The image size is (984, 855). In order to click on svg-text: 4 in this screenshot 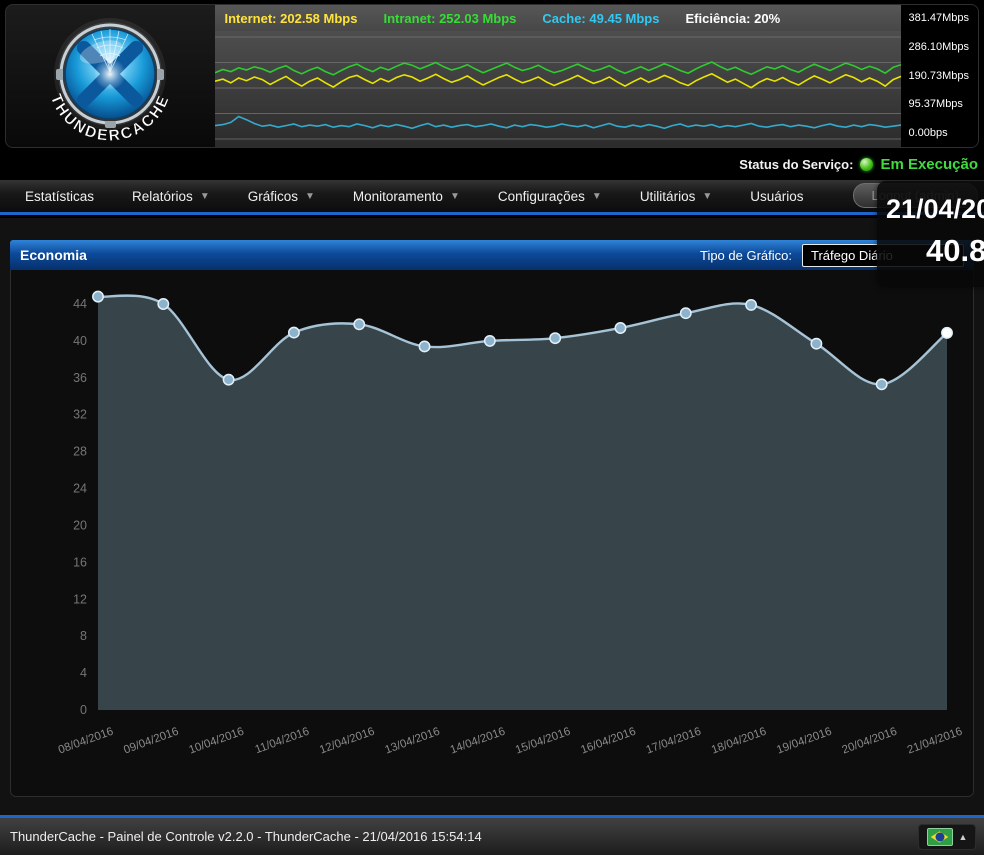, I will do `click(83, 673)`.